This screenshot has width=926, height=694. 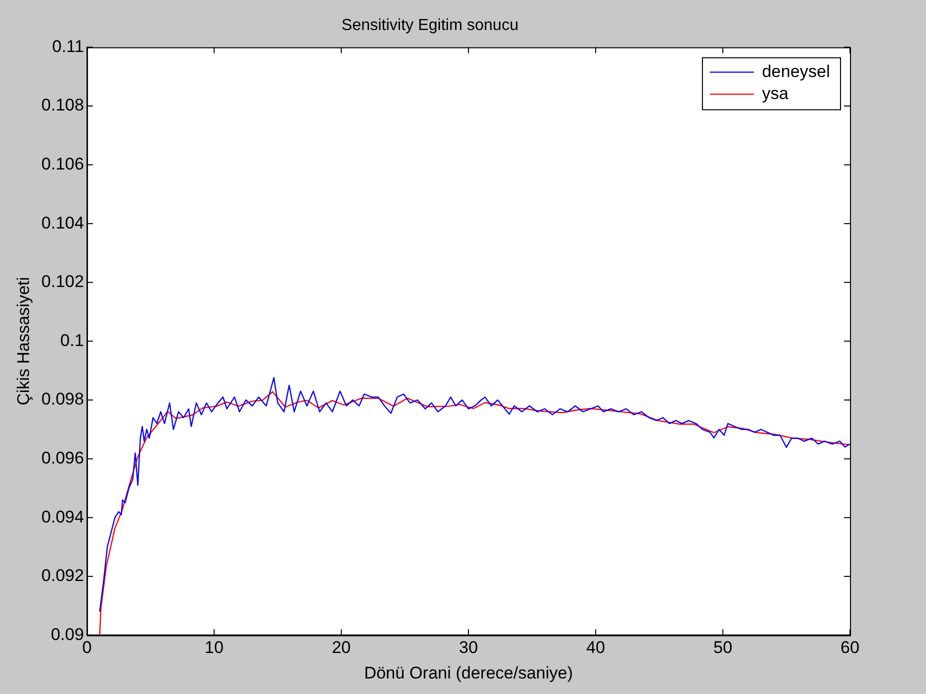 I want to click on y-tick-label: 0.098, so click(x=62, y=399).